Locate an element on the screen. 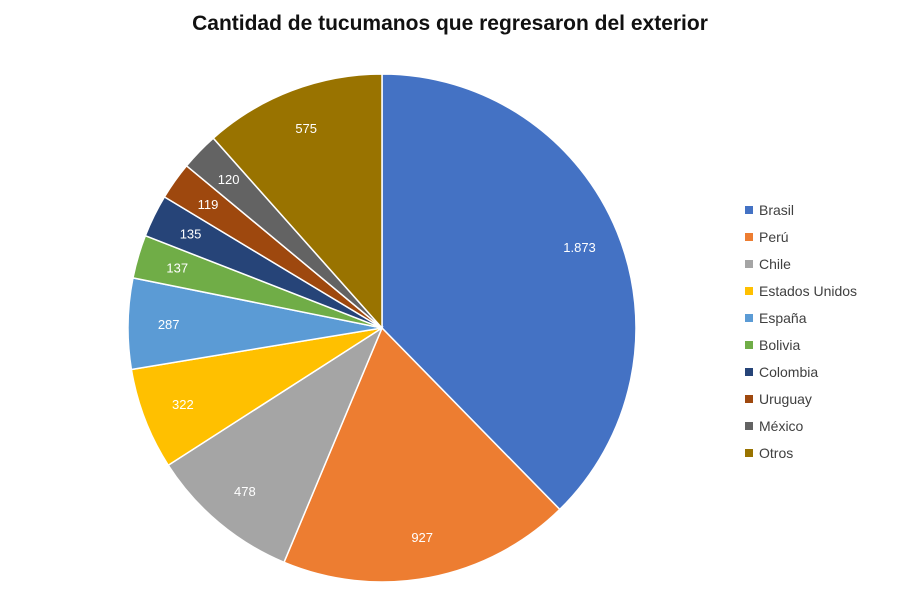  legend-item-mexico: México is located at coordinates (801, 425).